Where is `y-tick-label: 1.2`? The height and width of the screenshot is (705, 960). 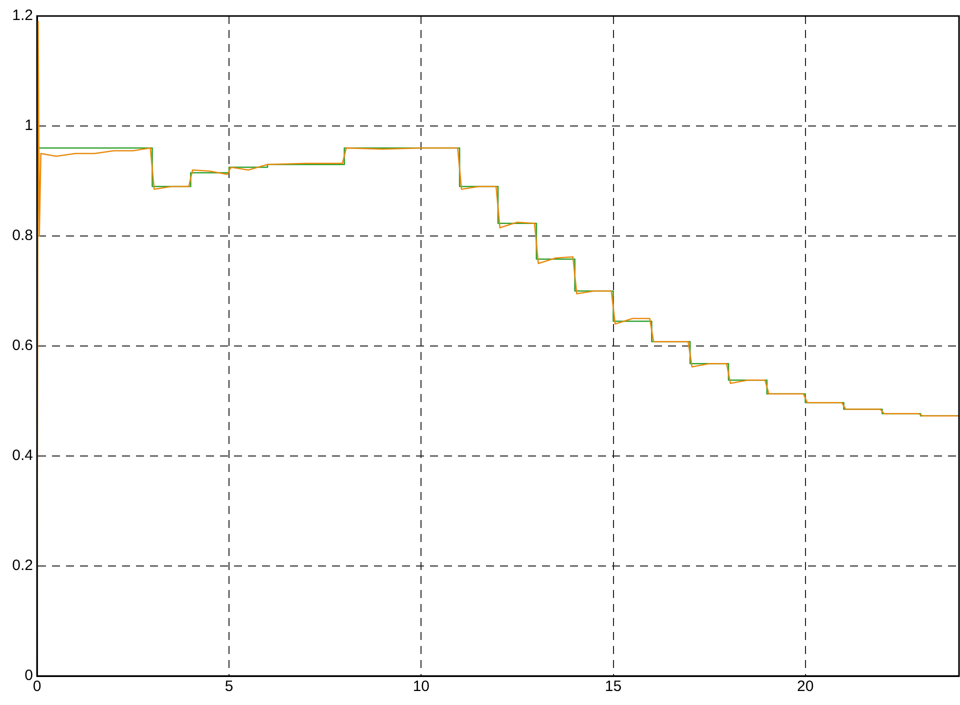
y-tick-label: 1.2 is located at coordinates (22, 15).